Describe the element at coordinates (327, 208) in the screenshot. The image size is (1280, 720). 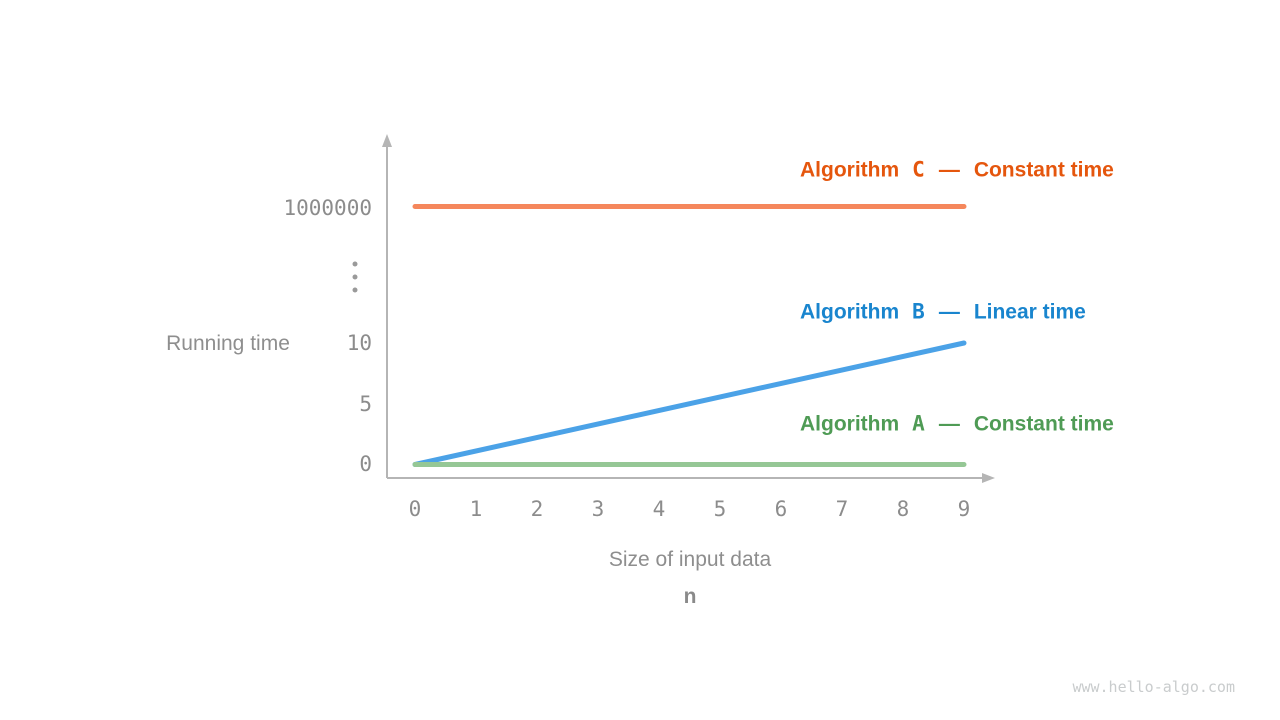
I see `y-tick-1000000: 1000000` at that location.